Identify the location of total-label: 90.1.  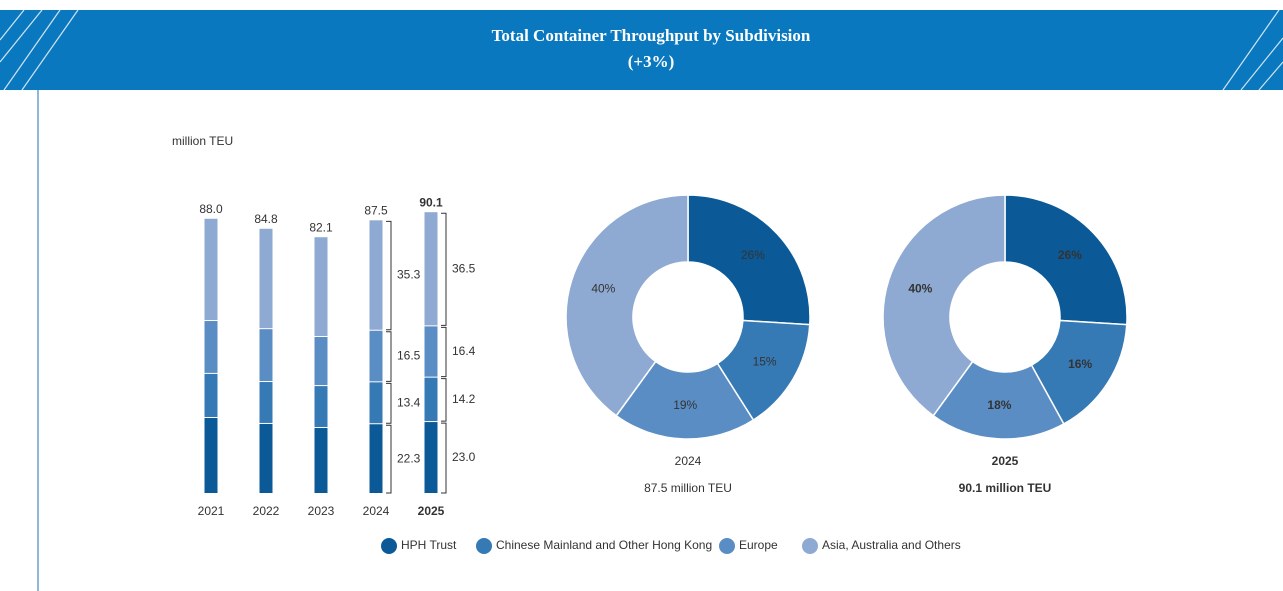
(431, 202).